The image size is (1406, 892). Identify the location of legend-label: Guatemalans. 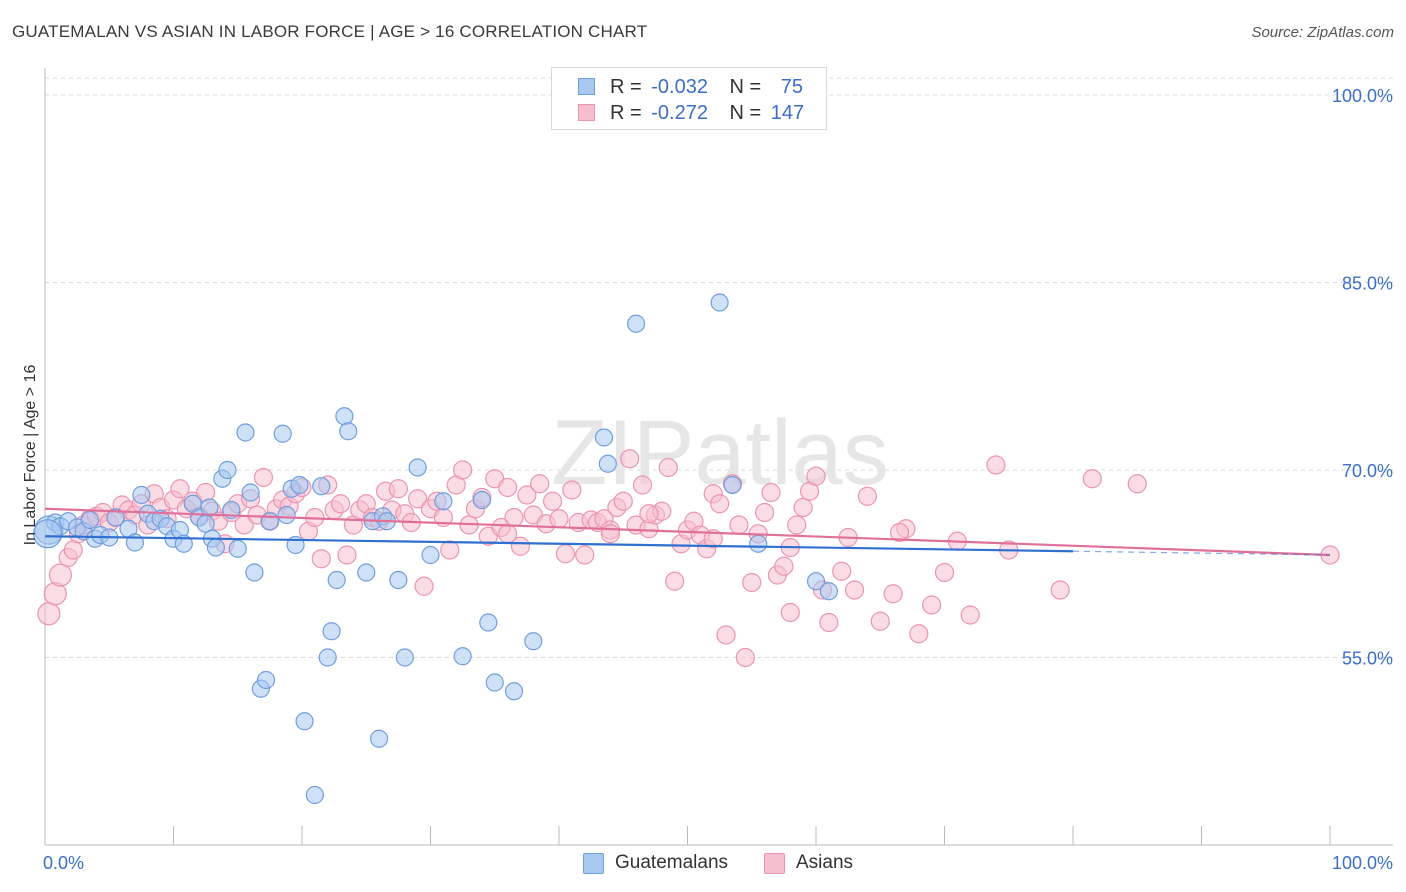
(672, 862).